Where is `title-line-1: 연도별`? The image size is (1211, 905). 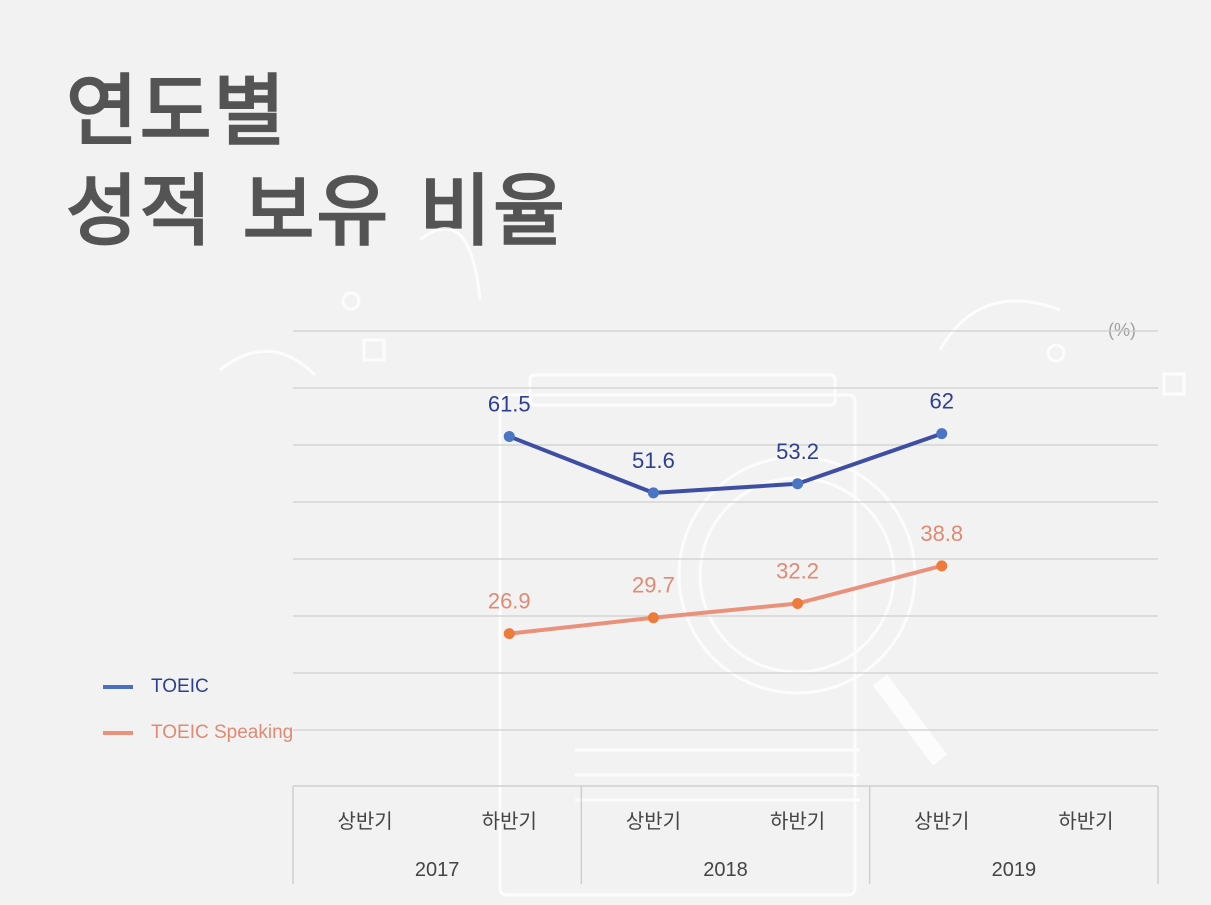 title-line-1: 연도별 is located at coordinates (177, 112).